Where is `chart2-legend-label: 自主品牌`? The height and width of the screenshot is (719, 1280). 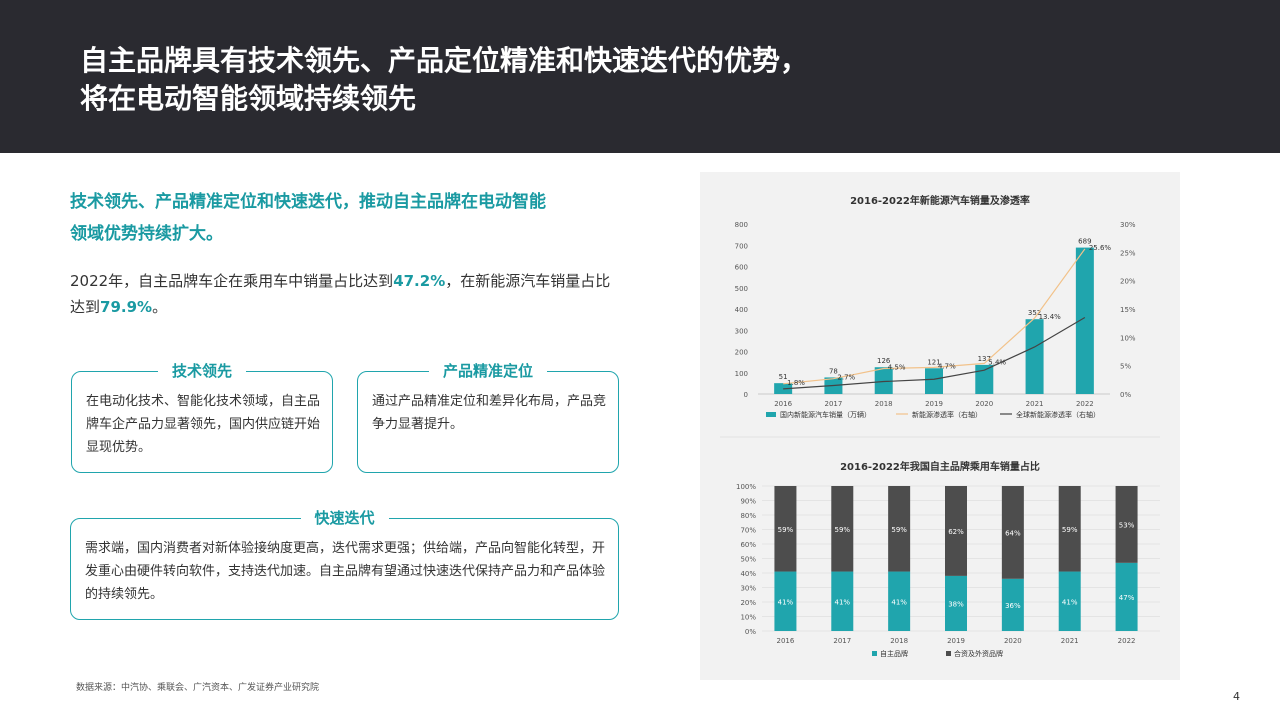 chart2-legend-label: 自主品牌 is located at coordinates (894, 653).